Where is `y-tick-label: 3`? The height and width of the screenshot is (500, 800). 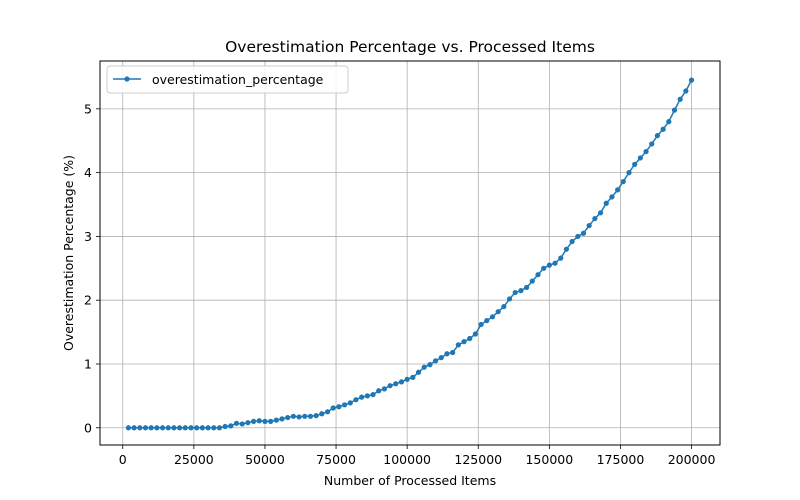 y-tick-label: 3 is located at coordinates (88, 236).